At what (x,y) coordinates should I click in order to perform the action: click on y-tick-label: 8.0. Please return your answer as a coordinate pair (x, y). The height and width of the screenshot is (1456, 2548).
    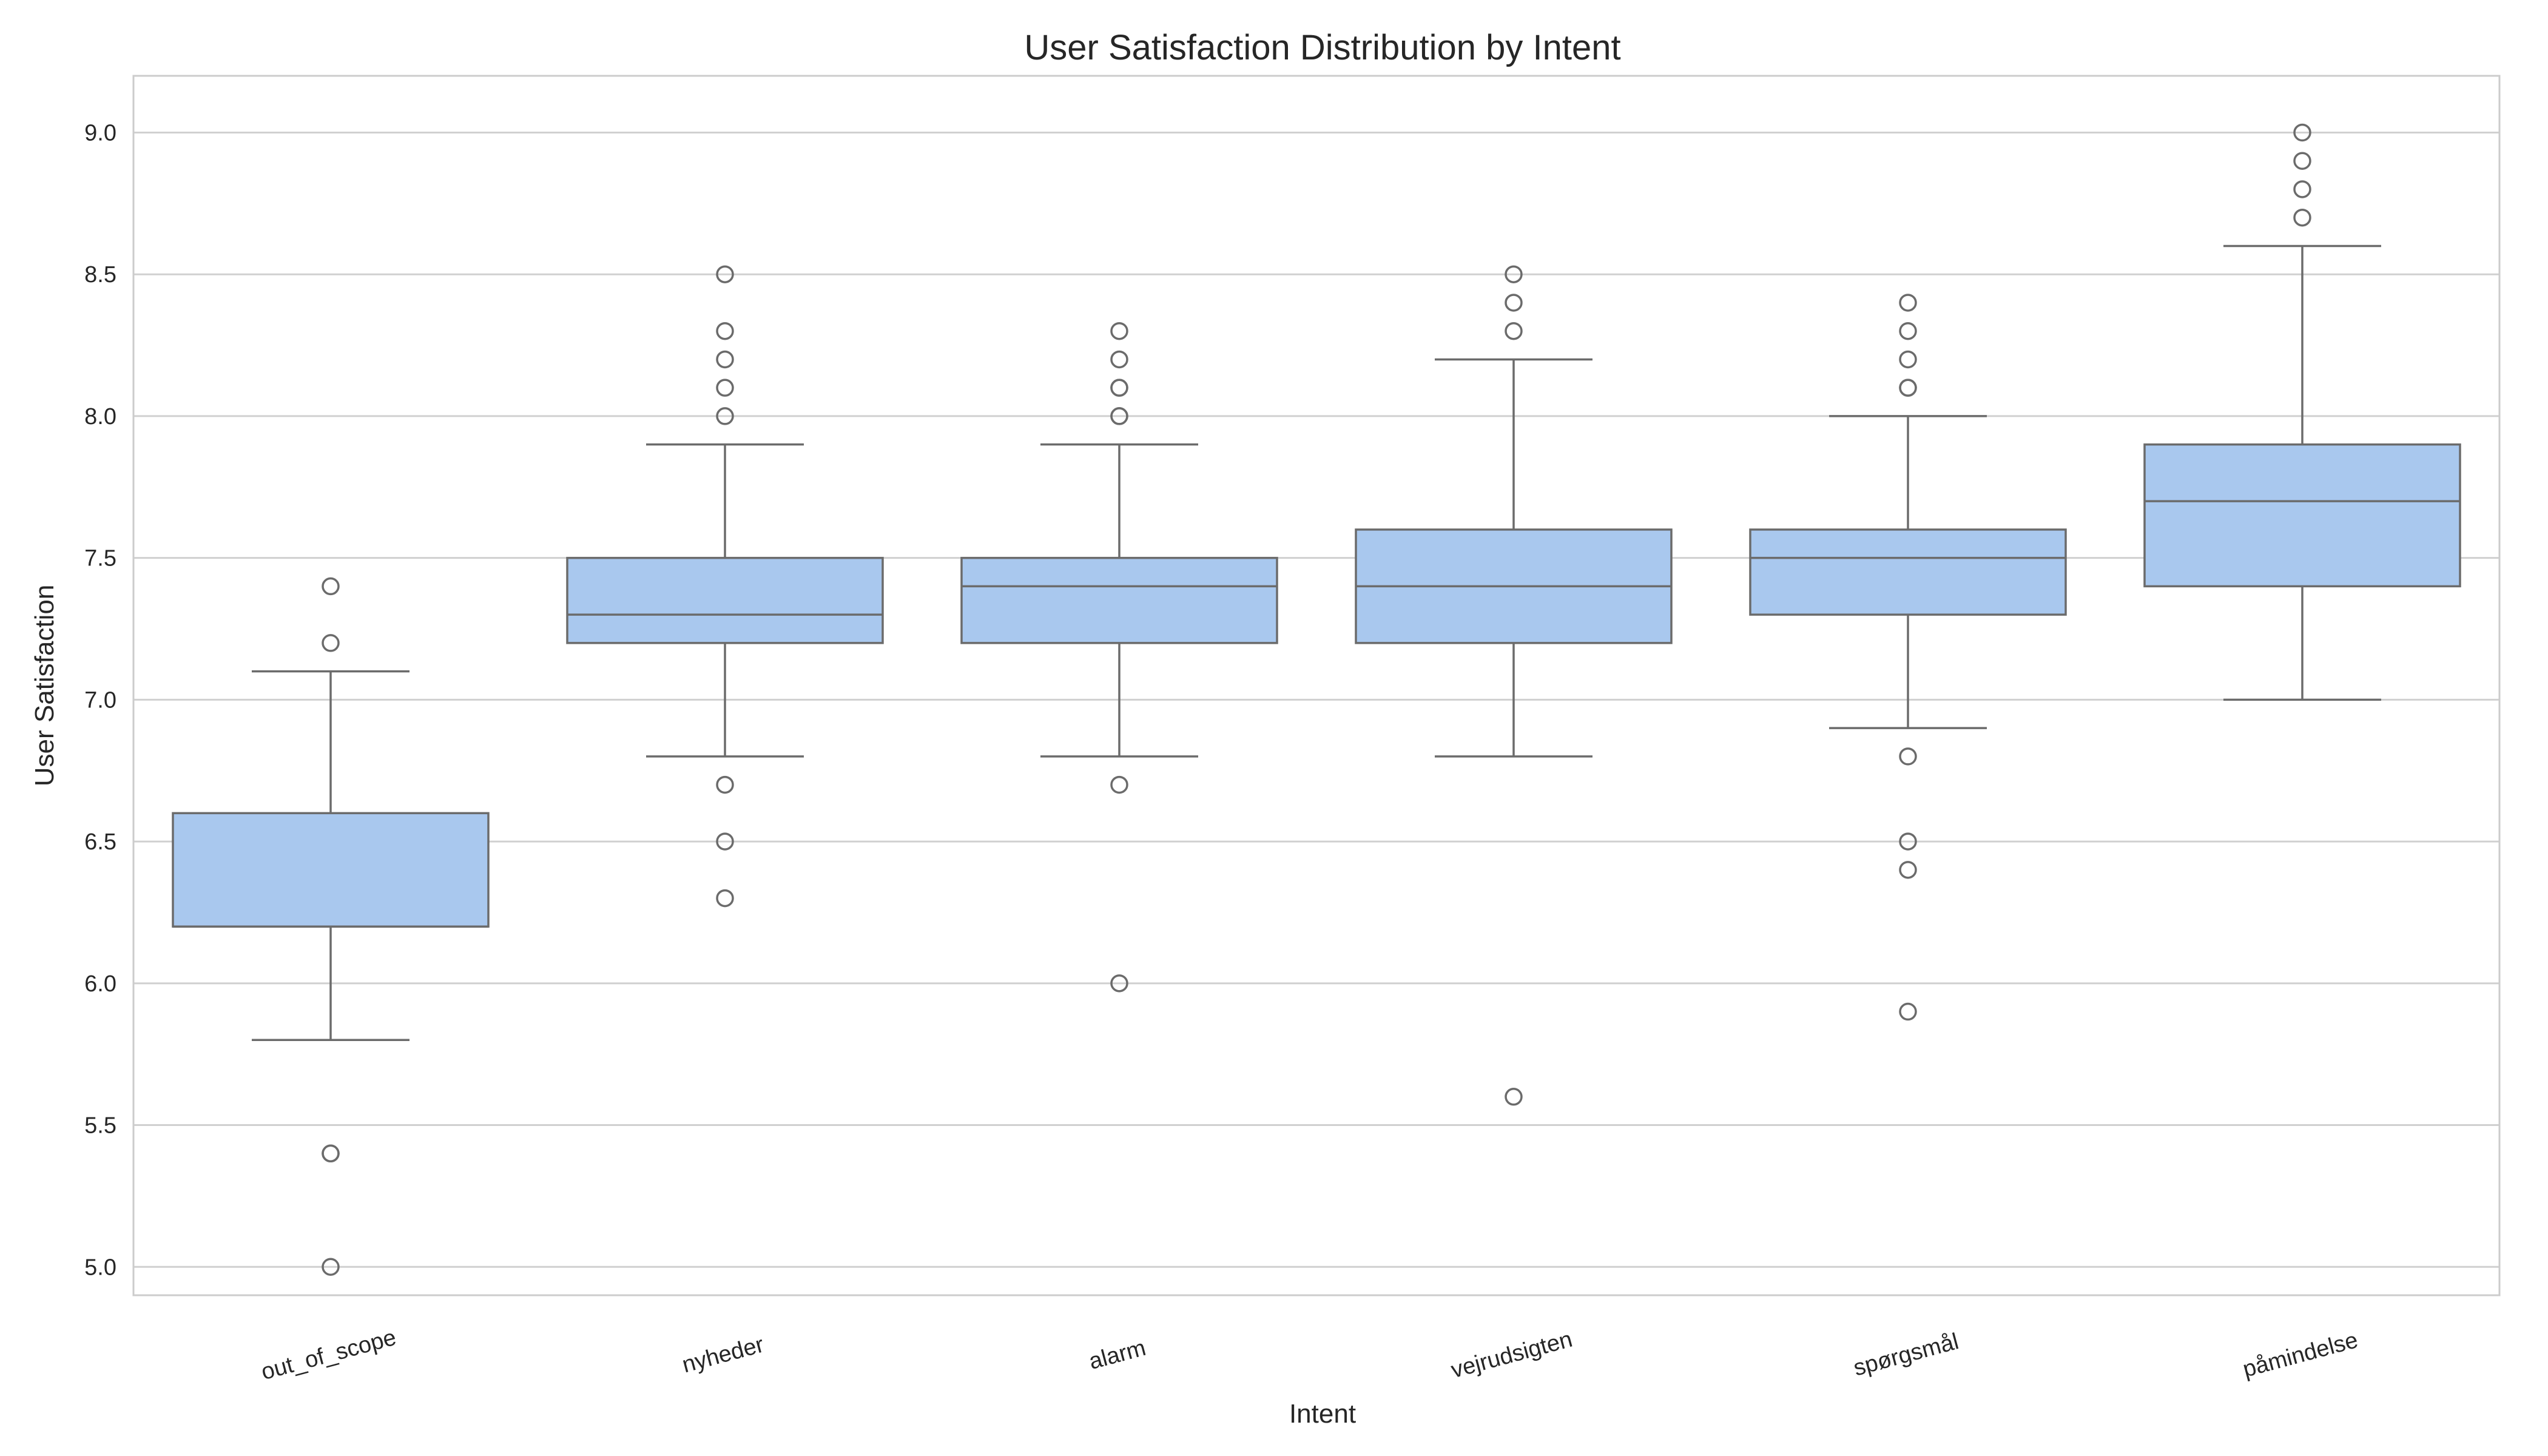
    Looking at the image, I should click on (100, 417).